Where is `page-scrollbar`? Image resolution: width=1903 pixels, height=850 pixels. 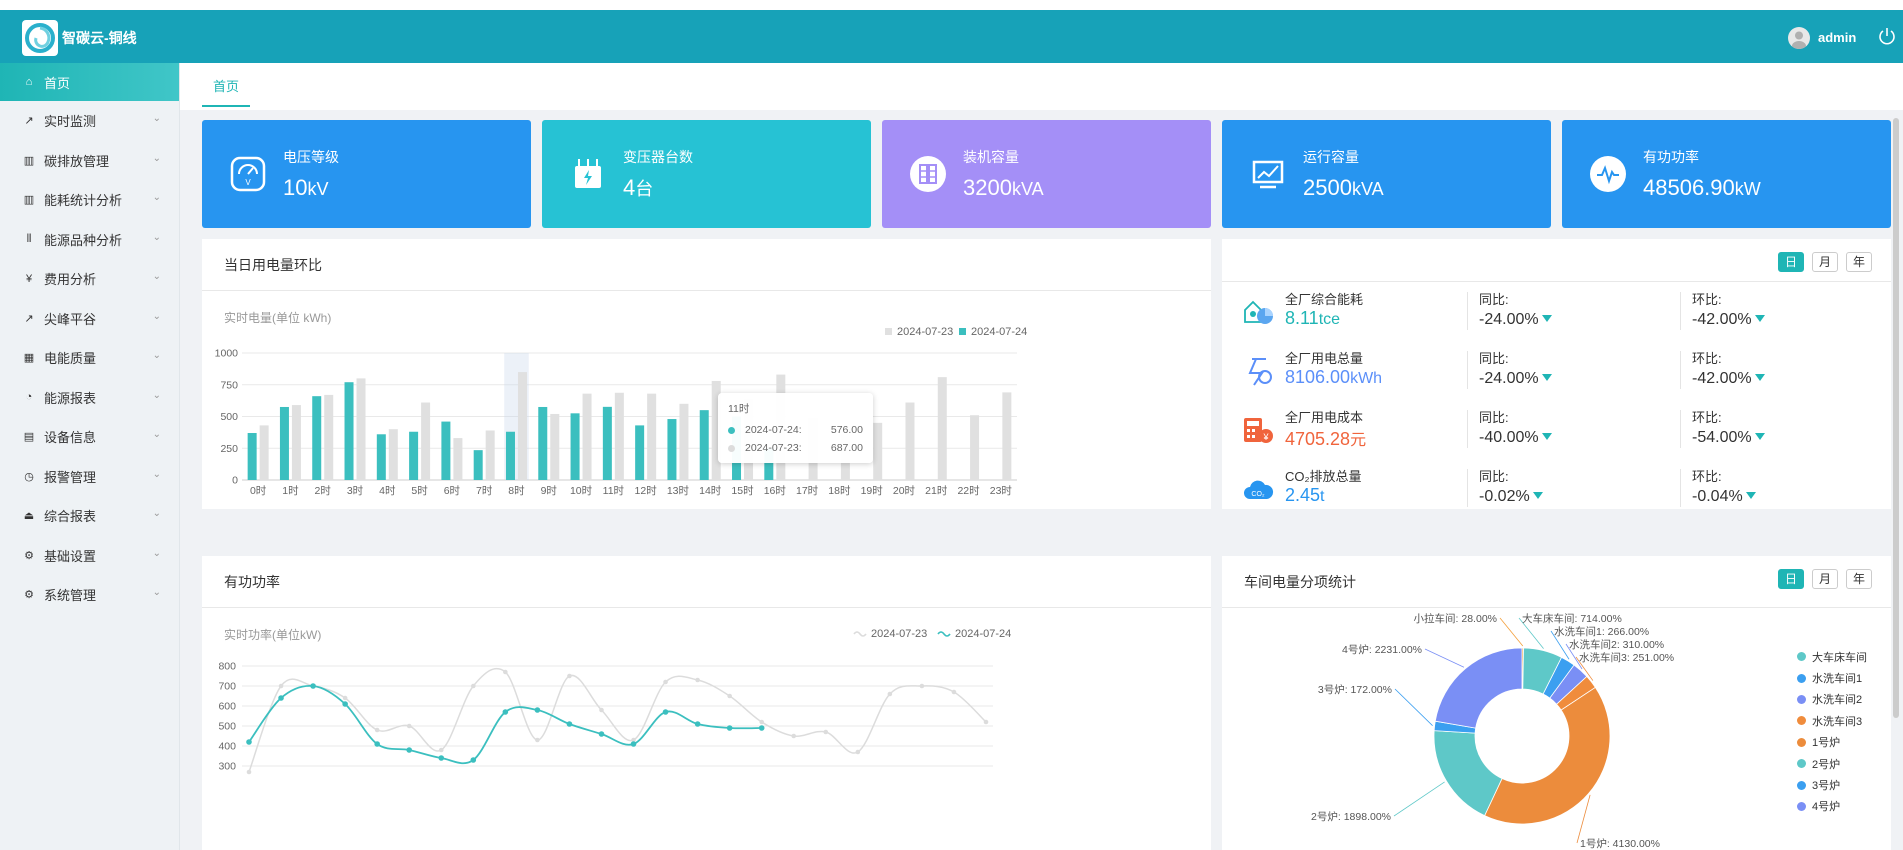
page-scrollbar is located at coordinates (1896, 418).